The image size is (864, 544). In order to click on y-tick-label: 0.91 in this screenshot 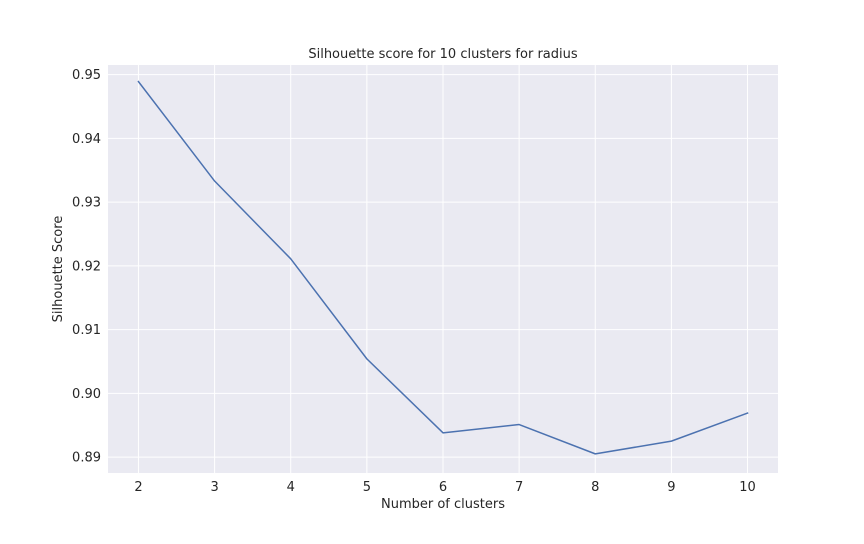, I will do `click(86, 330)`.